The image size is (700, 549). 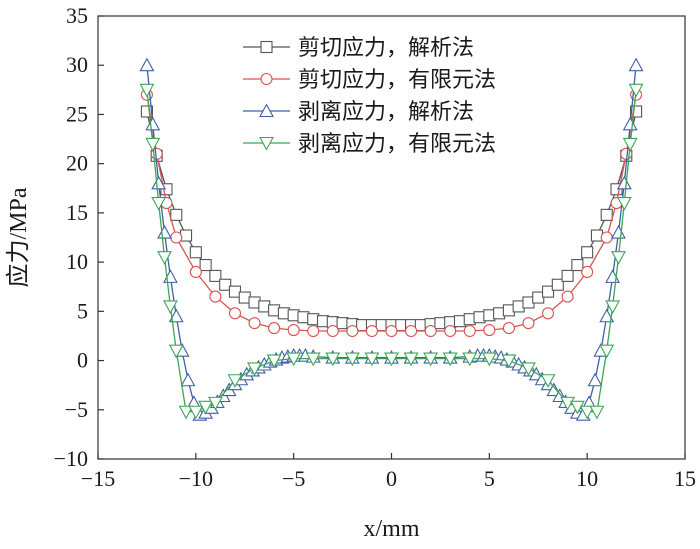 I want to click on y-tick-label: −5, so click(x=76, y=409).